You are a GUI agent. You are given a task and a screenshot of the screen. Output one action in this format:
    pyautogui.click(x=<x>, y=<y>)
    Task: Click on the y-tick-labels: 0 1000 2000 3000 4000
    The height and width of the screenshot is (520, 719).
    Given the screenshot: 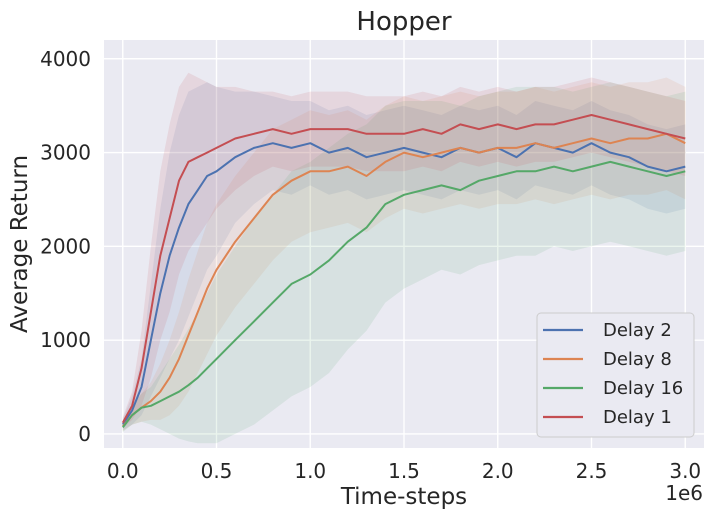 What is the action you would take?
    pyautogui.click(x=65, y=246)
    